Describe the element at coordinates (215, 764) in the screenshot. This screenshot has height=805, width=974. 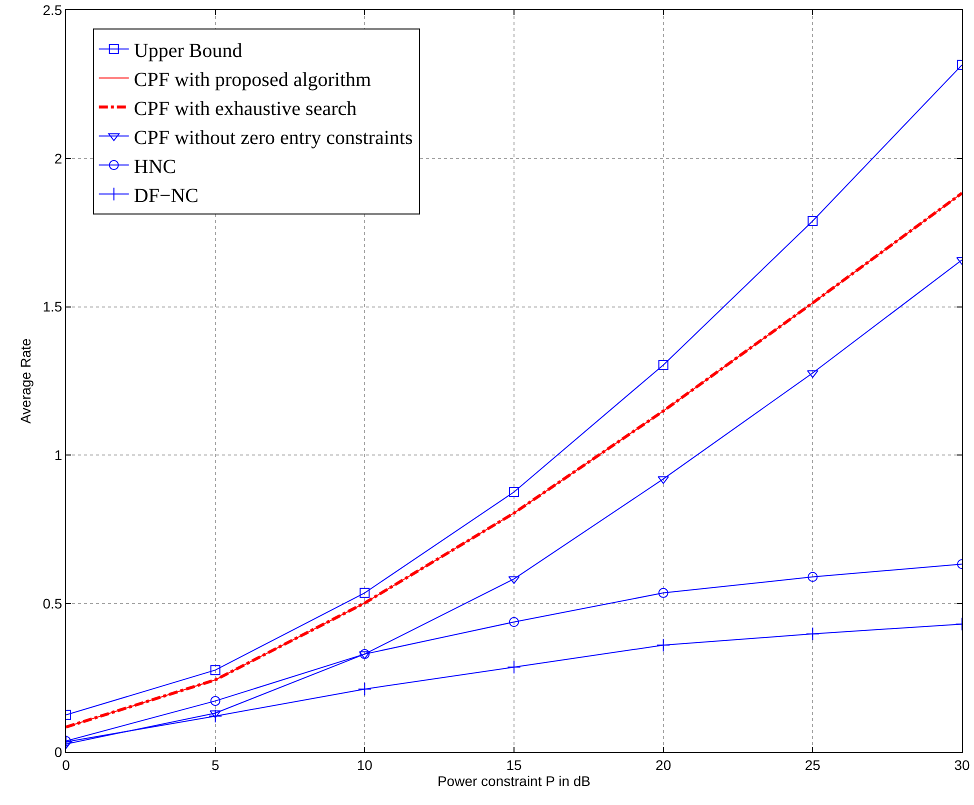
I see `x-tick-label: 5` at that location.